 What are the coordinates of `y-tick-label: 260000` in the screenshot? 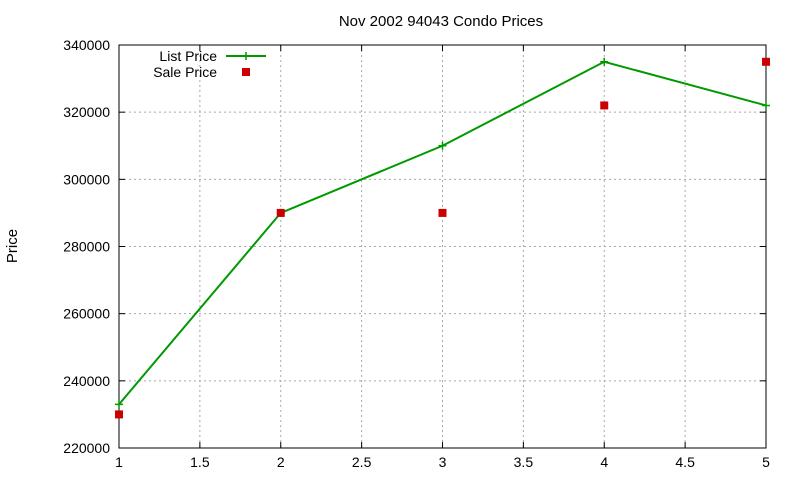 It's located at (86, 314).